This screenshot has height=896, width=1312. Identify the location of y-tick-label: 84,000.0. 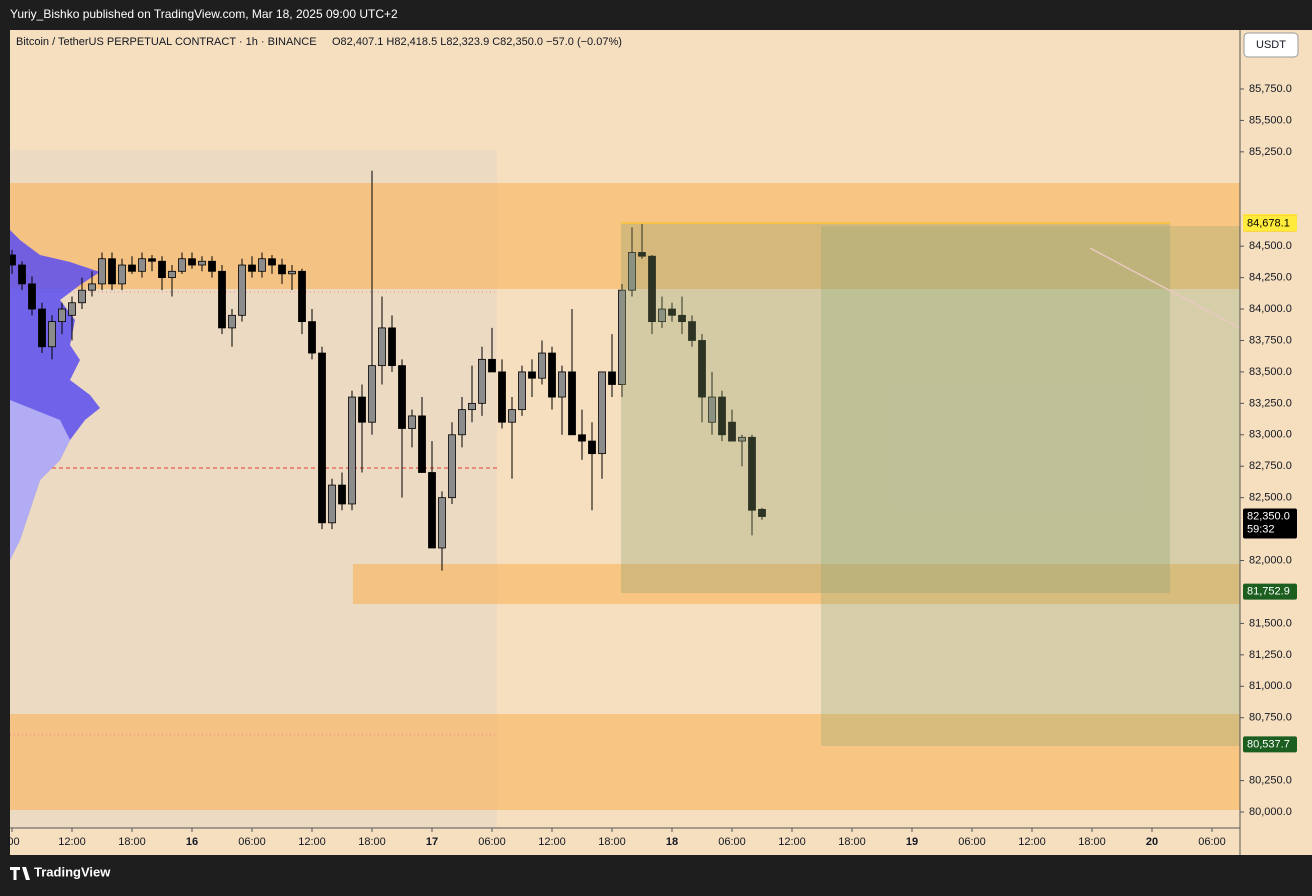
(1270, 309).